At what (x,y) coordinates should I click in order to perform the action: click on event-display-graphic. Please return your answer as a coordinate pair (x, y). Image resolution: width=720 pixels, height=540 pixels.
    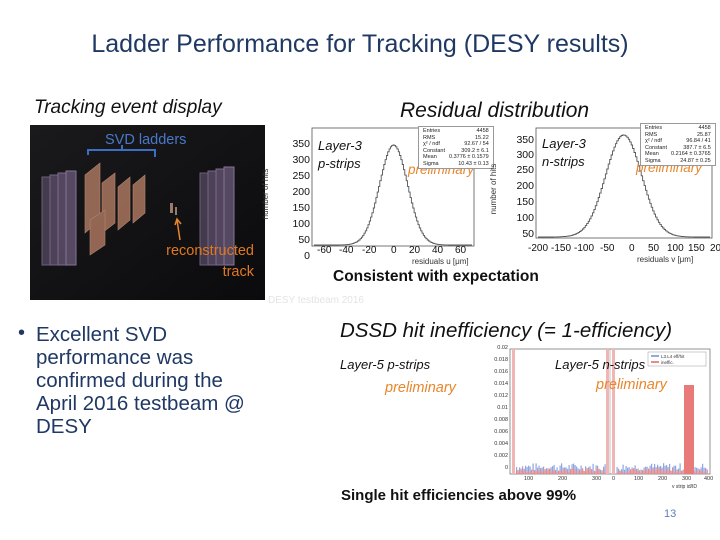
    Looking at the image, I should click on (147, 212).